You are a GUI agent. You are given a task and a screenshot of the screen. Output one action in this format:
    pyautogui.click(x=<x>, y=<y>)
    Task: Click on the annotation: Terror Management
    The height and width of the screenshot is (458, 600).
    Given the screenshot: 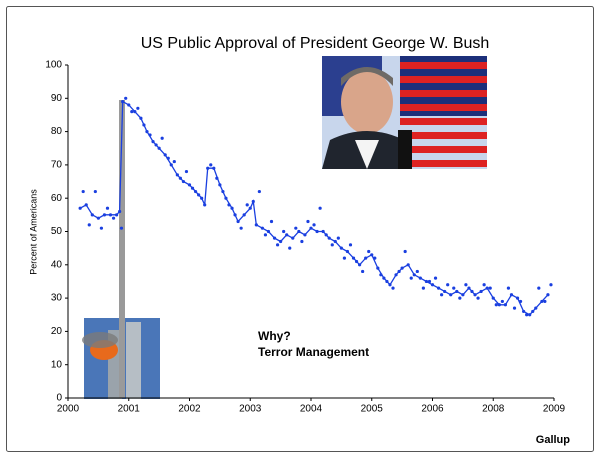 What is the action you would take?
    pyautogui.click(x=313, y=352)
    